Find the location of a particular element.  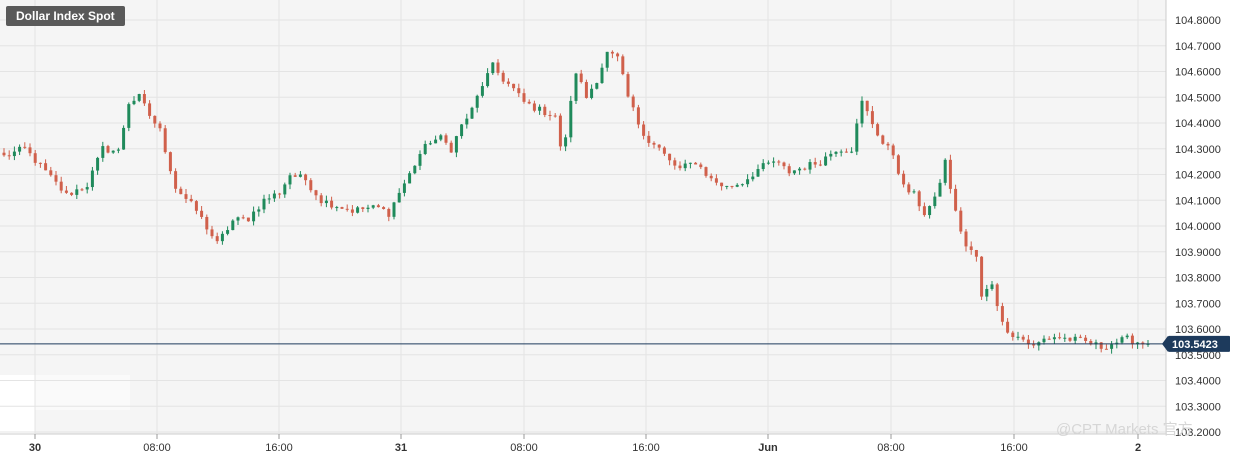

x-tick-label: Jun is located at coordinates (768, 448).